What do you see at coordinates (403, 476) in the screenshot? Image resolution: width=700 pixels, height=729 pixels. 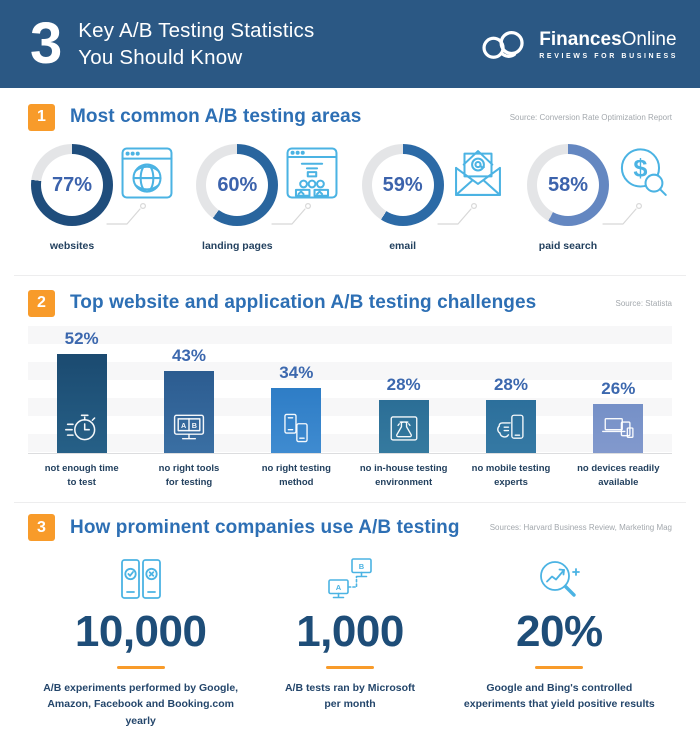 I see `bar-category-label: no in-house testing environment` at bounding box center [403, 476].